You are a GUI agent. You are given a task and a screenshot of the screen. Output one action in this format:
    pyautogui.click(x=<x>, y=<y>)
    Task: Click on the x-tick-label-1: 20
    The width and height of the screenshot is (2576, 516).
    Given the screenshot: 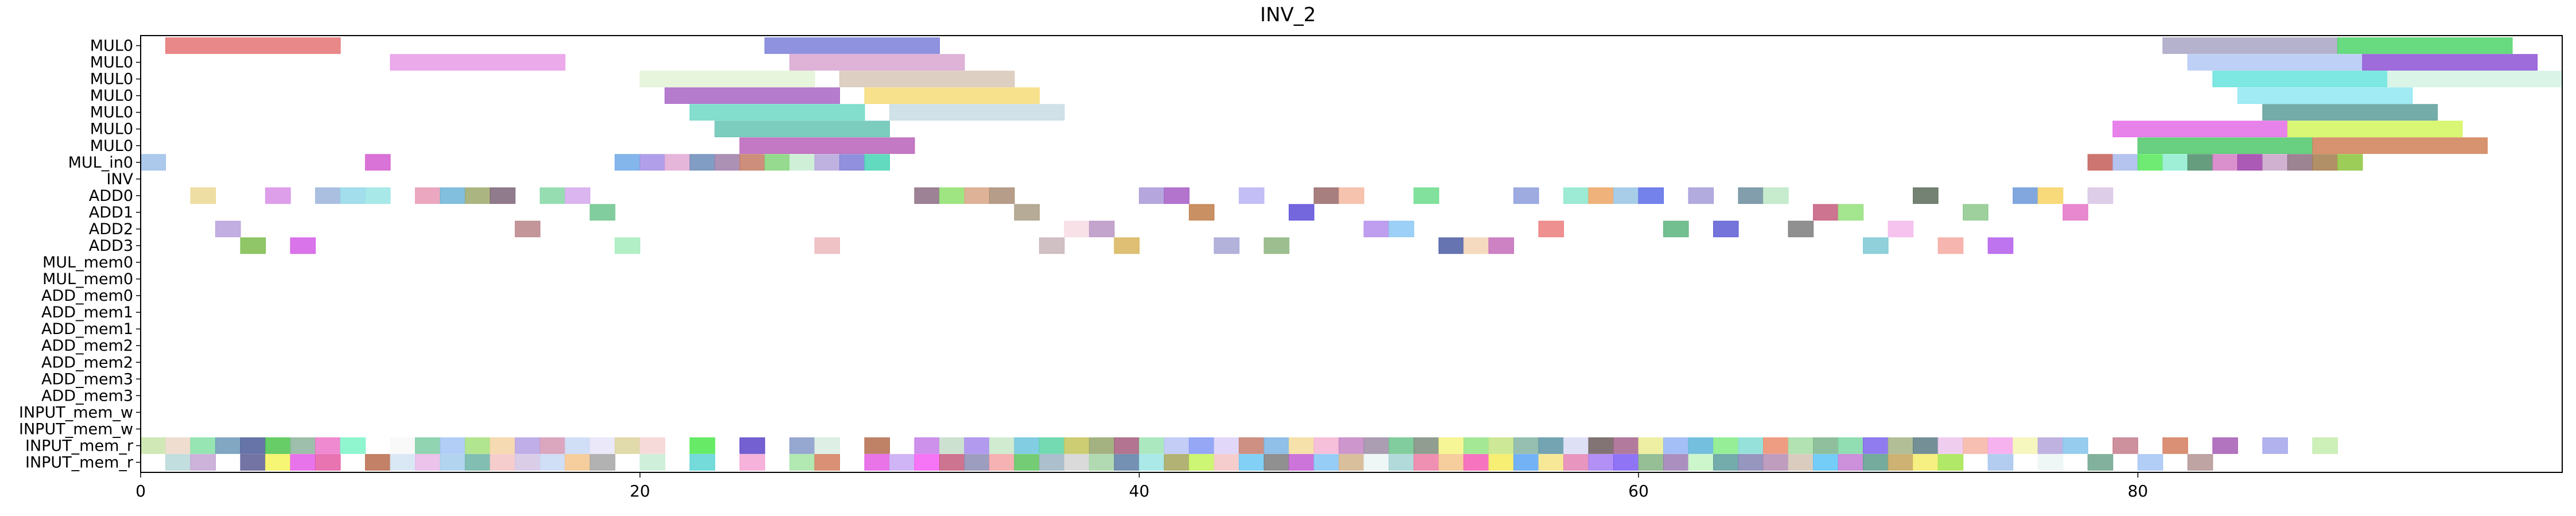 What is the action you would take?
    pyautogui.click(x=640, y=491)
    